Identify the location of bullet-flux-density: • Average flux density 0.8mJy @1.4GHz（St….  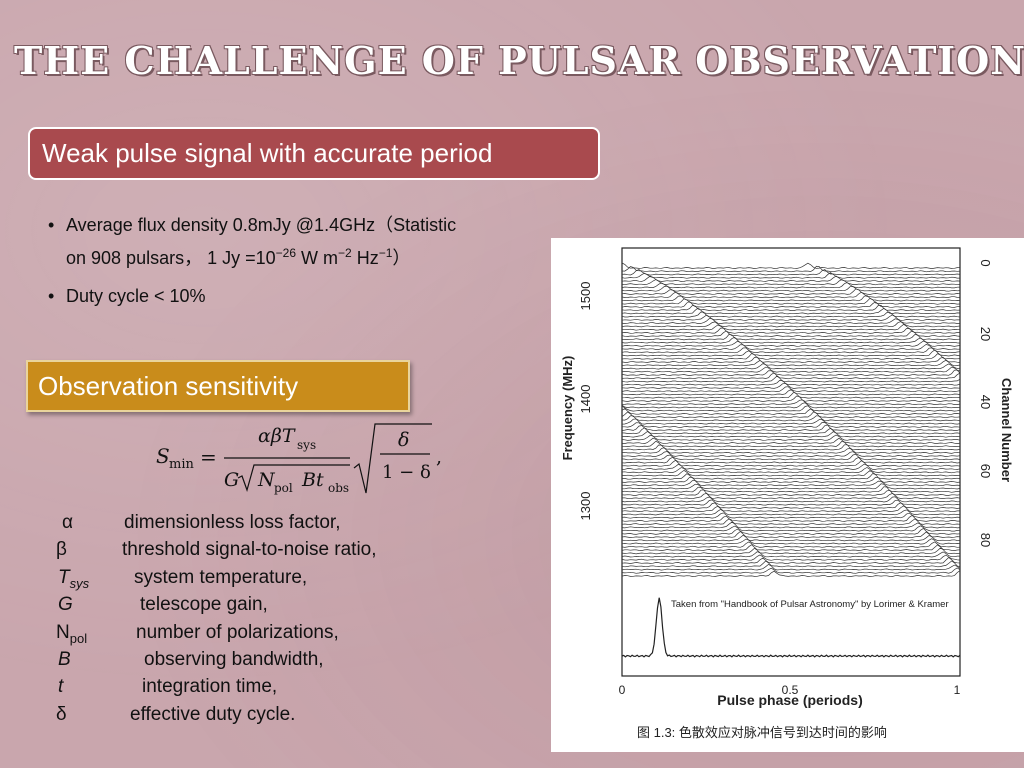
(318, 241).